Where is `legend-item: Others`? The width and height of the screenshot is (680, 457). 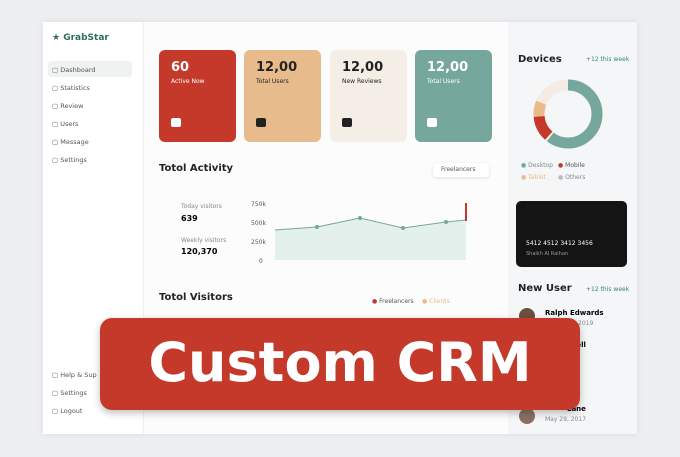
legend-item: Others is located at coordinates (575, 177).